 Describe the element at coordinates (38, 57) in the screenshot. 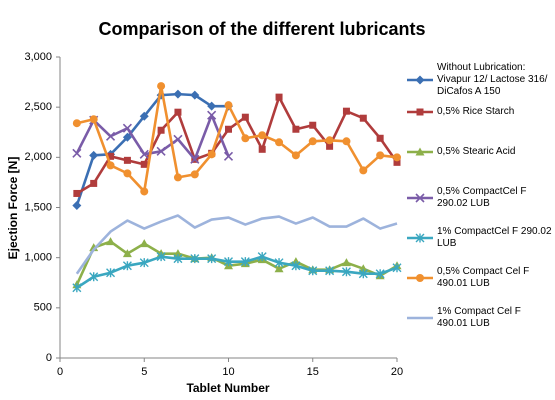

I see `y-tick-label: 3,000` at that location.